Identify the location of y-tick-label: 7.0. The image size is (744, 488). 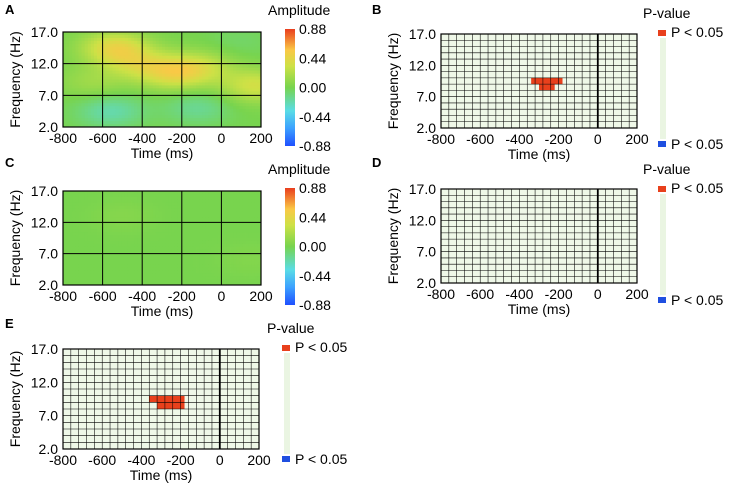
(49, 416).